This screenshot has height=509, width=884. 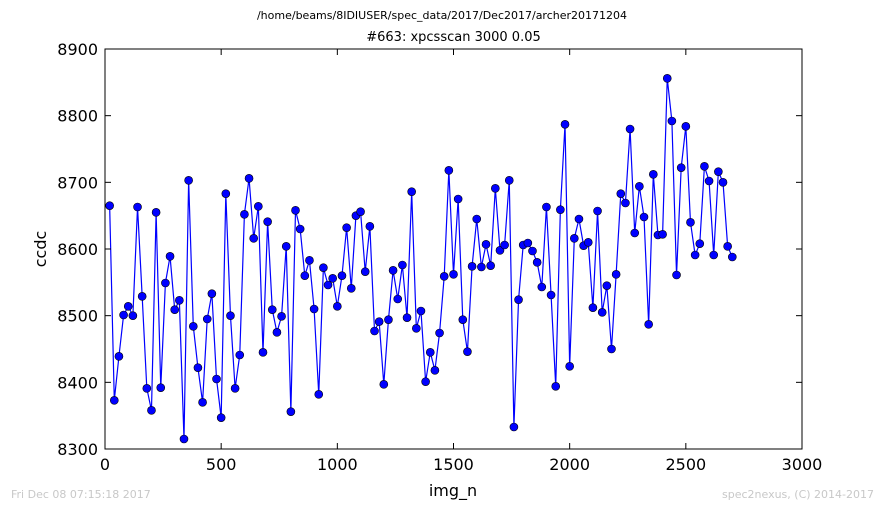 I want to click on x-axis-label: img_n, so click(x=453, y=491).